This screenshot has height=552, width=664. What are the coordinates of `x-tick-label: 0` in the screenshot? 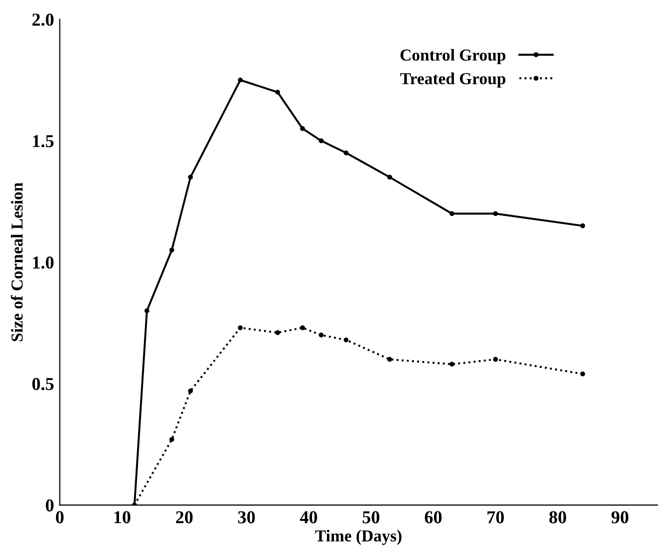 It's located at (60, 517).